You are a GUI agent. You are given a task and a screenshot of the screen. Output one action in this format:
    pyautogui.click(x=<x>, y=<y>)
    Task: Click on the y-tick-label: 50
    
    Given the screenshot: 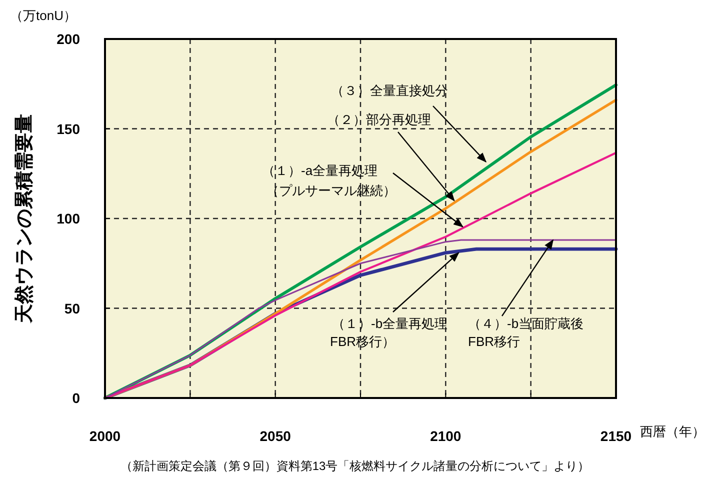 What is the action you would take?
    pyautogui.click(x=72, y=308)
    